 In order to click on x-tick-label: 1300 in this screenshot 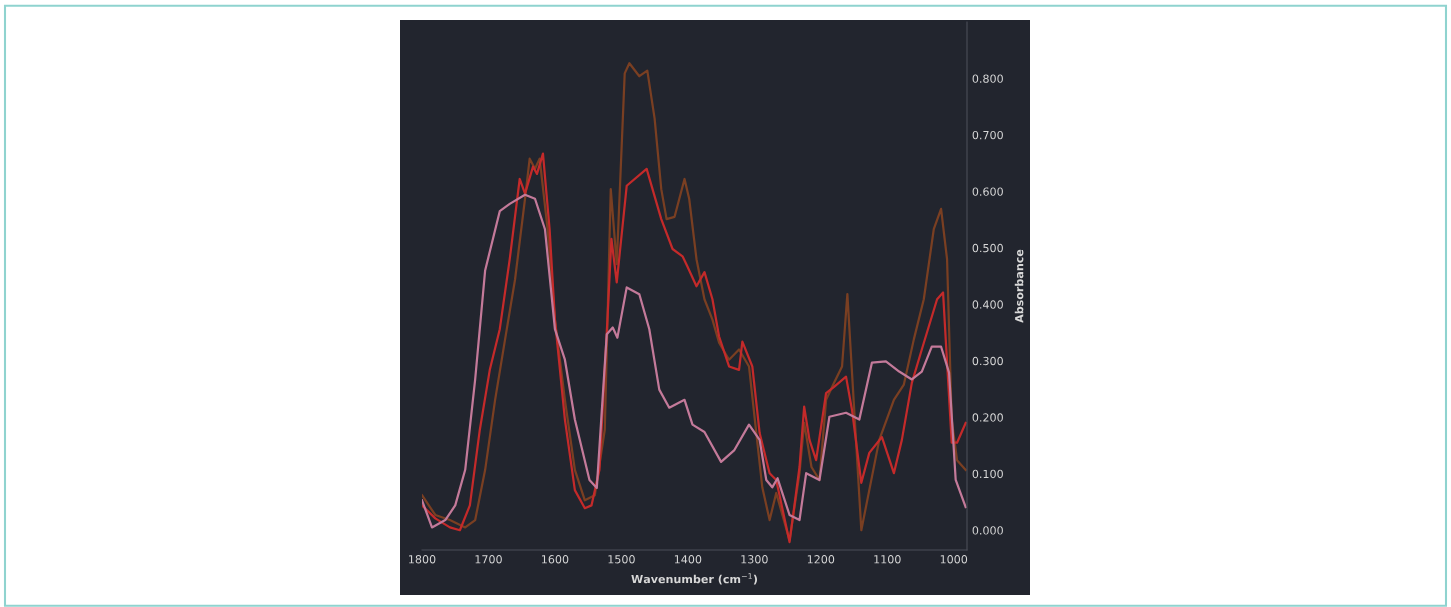, I will do `click(754, 559)`.